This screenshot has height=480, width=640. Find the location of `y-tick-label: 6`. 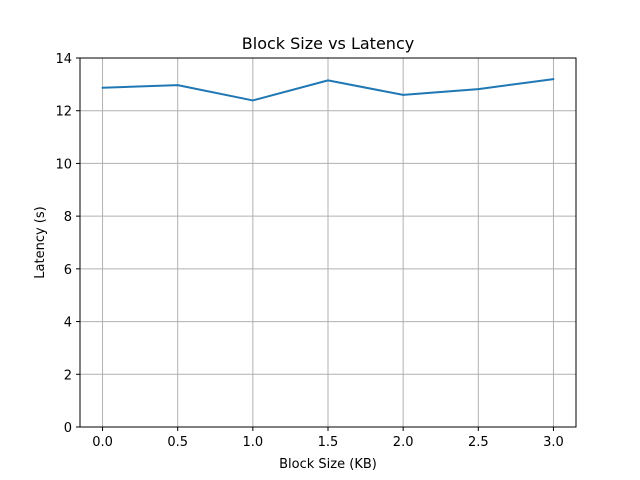

y-tick-label: 6 is located at coordinates (68, 270).